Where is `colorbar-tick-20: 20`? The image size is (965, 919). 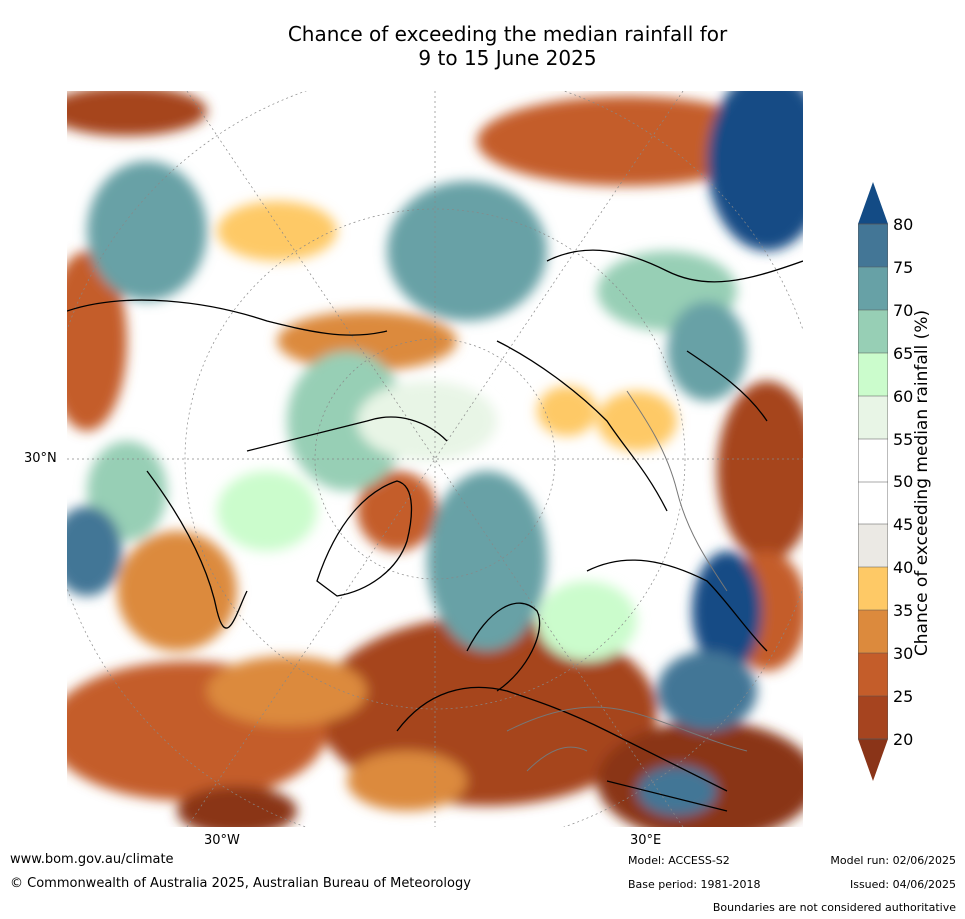
colorbar-tick-20: 20 is located at coordinates (903, 739).